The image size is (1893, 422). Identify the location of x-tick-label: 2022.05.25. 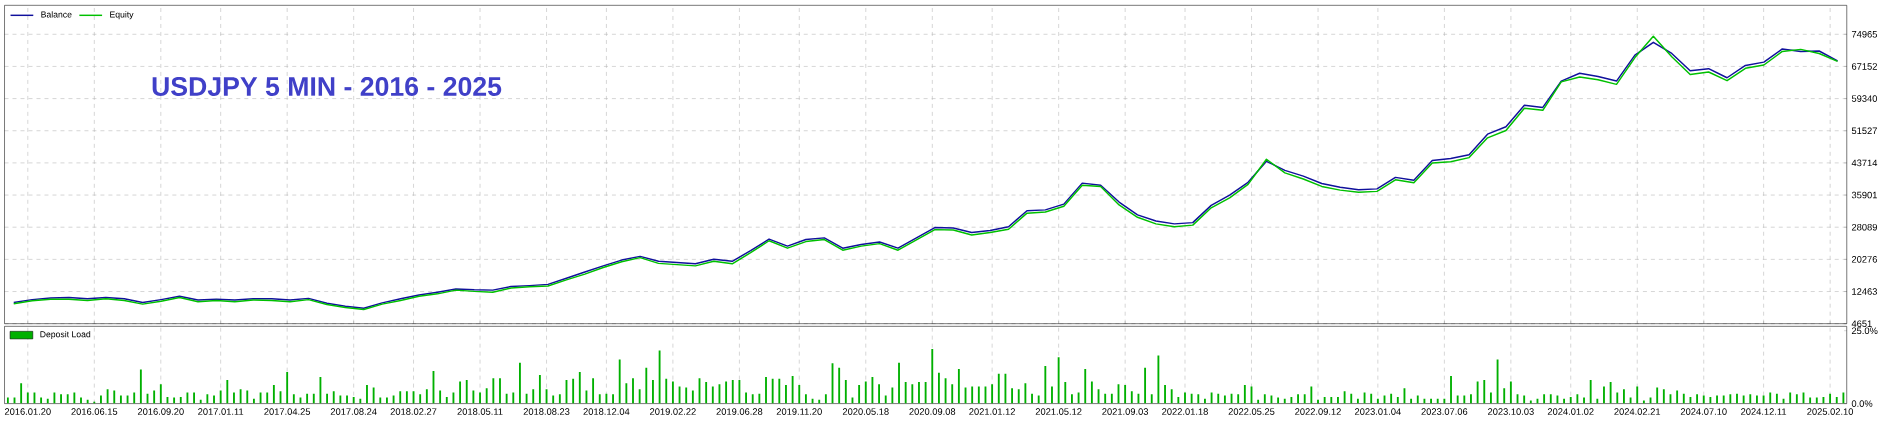
(1251, 411).